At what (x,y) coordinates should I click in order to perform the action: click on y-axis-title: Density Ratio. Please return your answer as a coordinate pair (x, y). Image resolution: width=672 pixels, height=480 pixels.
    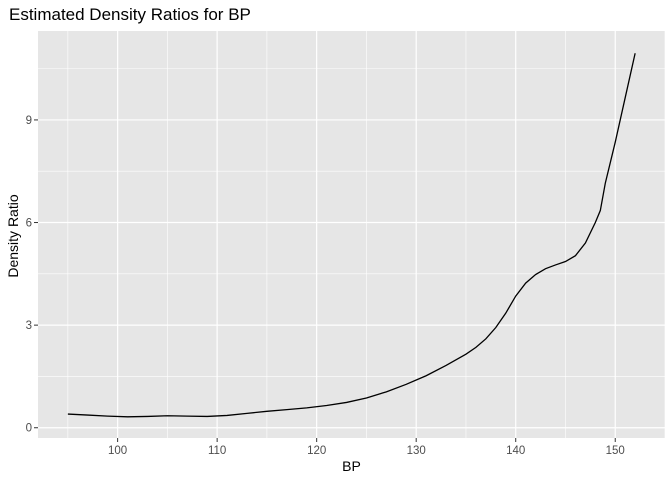
    Looking at the image, I should click on (13, 235).